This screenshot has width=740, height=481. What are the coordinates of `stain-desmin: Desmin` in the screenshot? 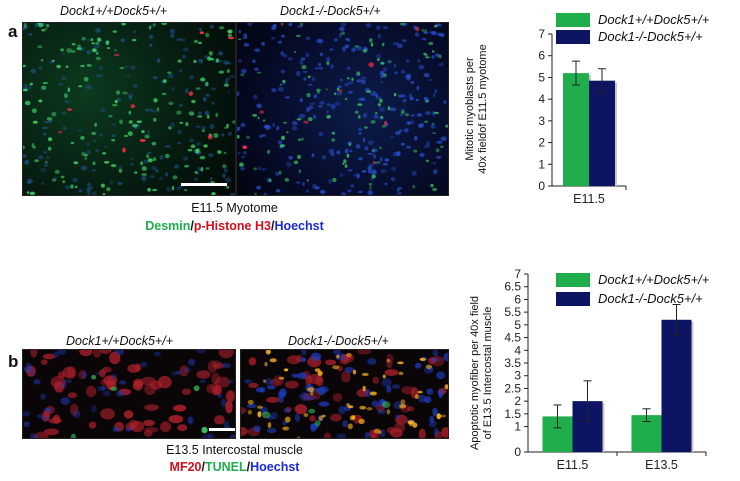 It's located at (168, 226).